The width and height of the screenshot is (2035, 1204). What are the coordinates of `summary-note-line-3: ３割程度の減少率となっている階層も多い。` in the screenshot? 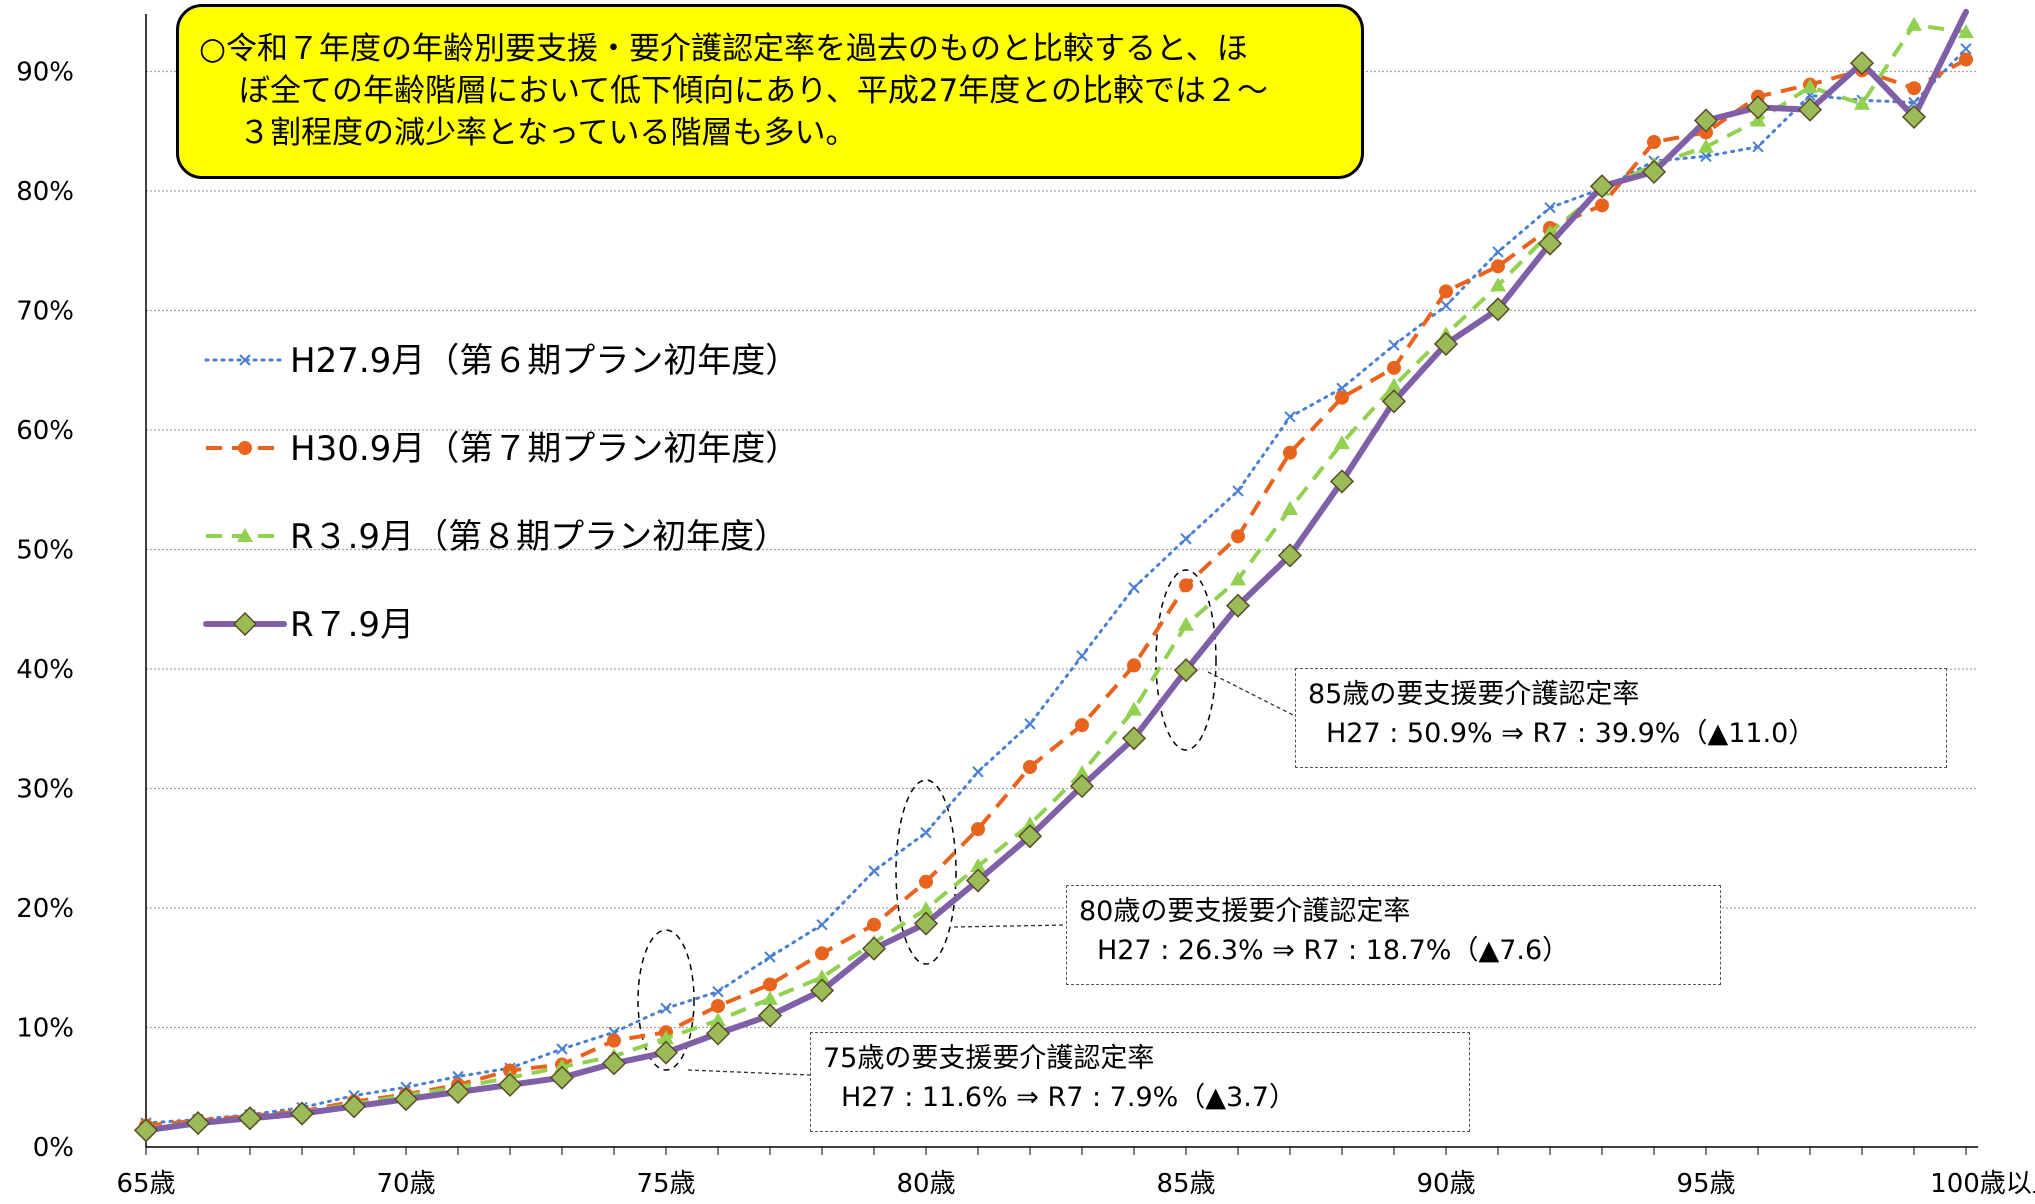 It's located at (548, 132).